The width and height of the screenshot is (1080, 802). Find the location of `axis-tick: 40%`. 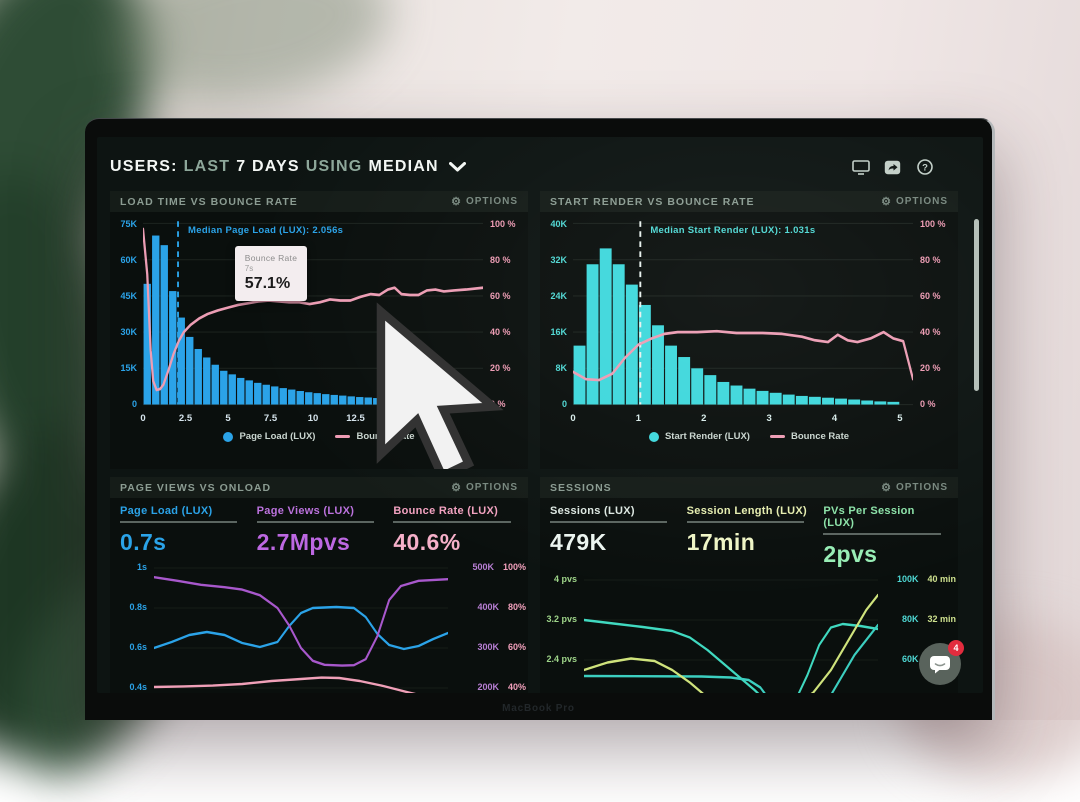

axis-tick: 40% is located at coordinates (517, 687).